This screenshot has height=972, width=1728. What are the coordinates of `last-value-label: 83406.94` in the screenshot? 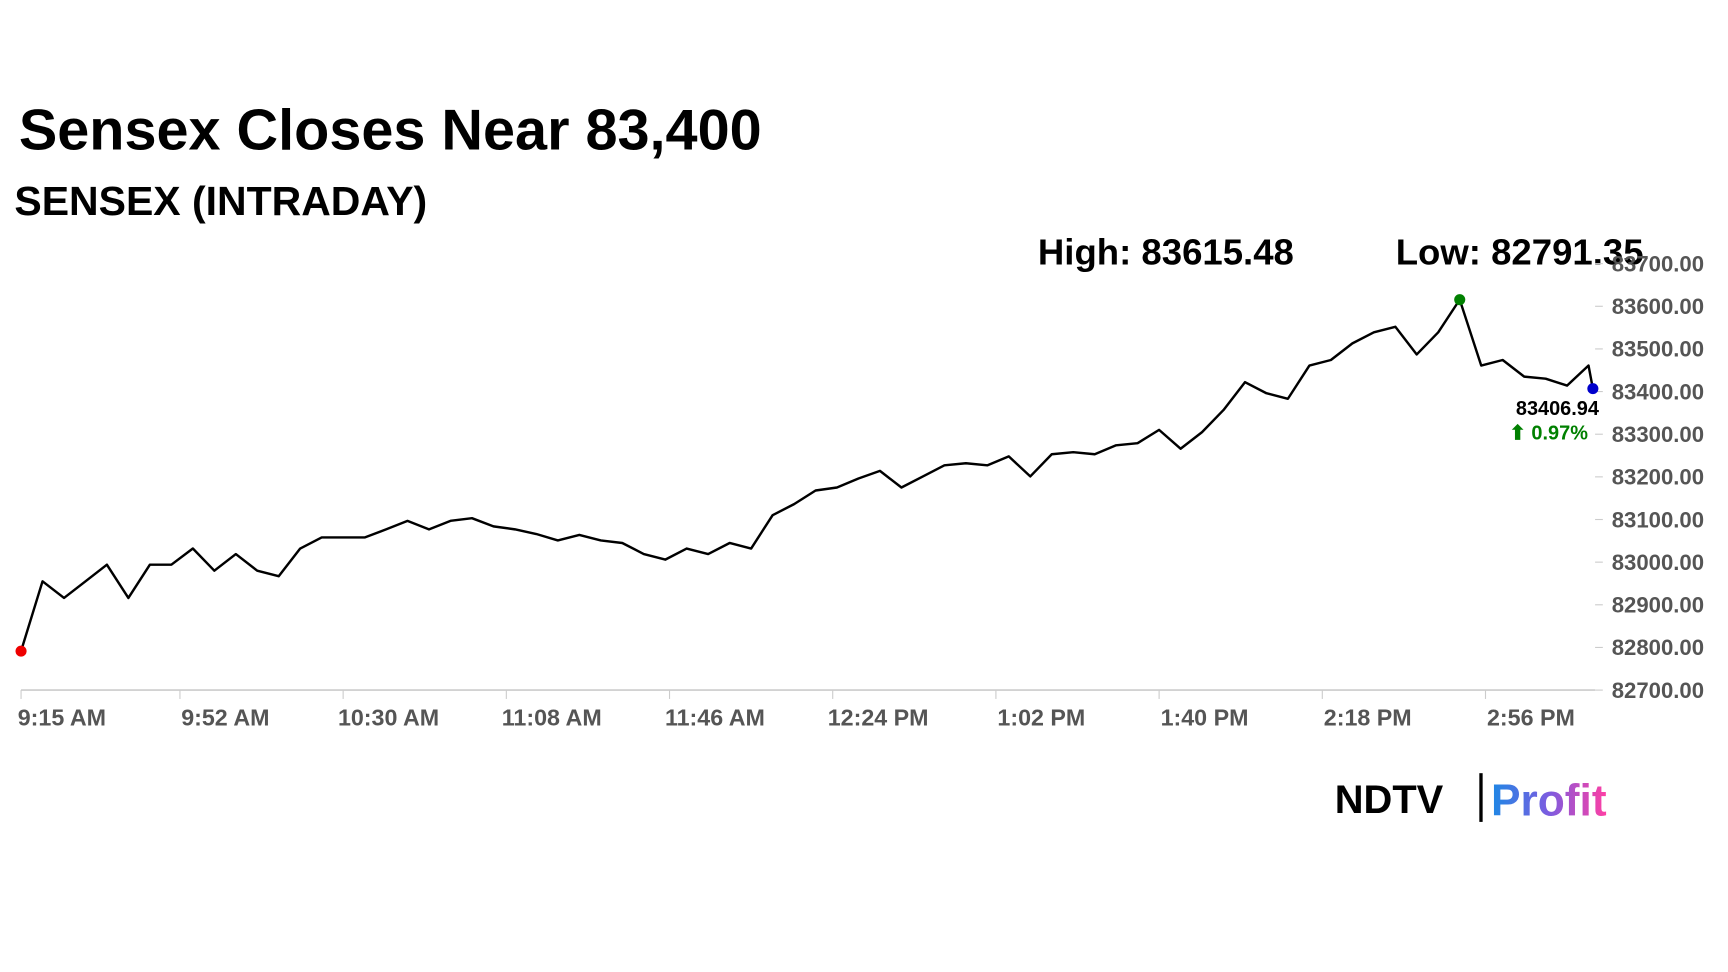 It's located at (1557, 409).